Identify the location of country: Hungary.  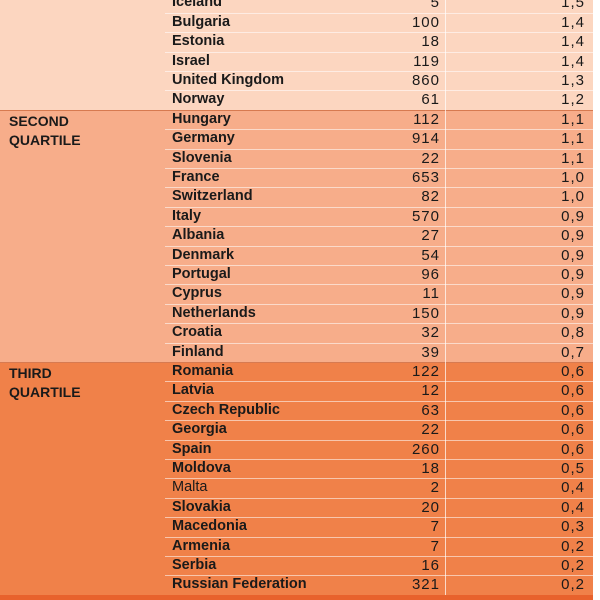
(201, 118).